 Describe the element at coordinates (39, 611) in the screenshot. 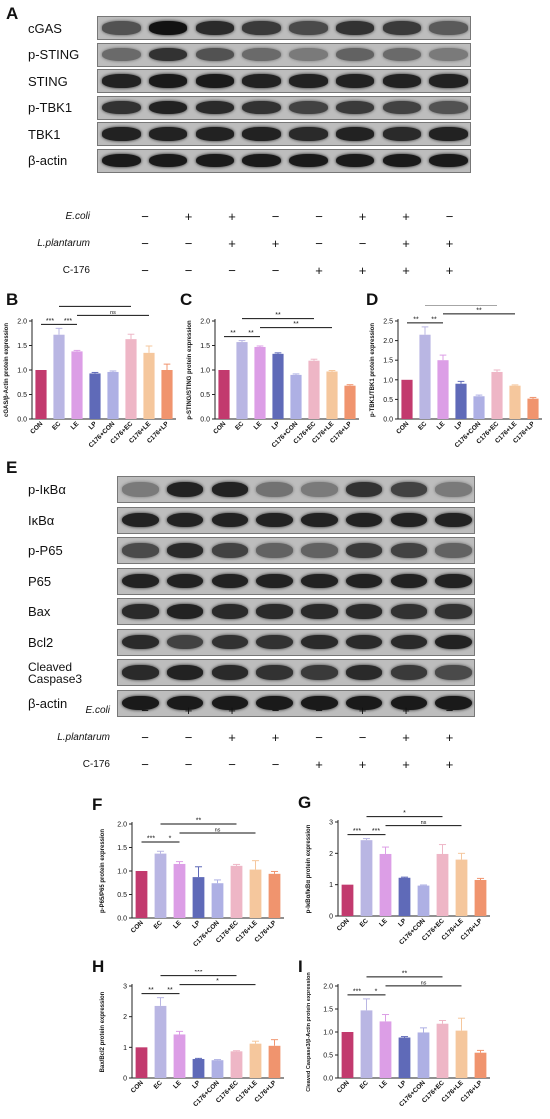

I see `blot-e-row-label: Bax` at that location.